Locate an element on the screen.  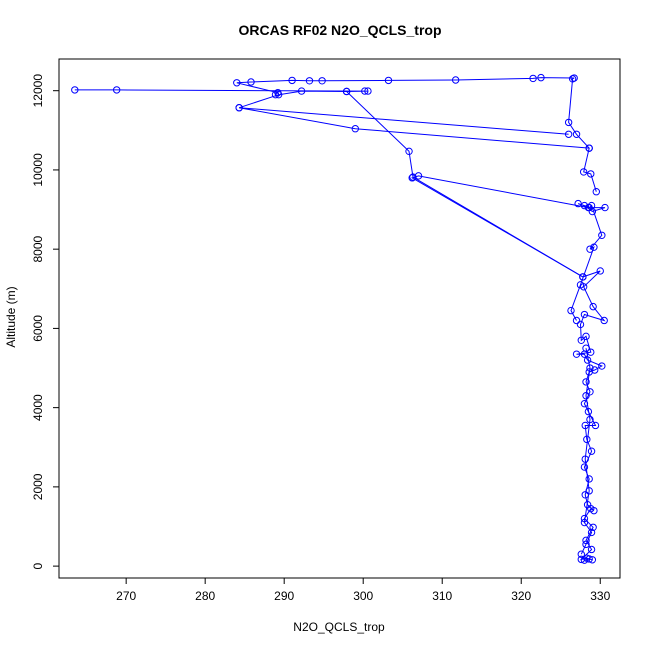
y-tick-label: 8000 is located at coordinates (38, 248).